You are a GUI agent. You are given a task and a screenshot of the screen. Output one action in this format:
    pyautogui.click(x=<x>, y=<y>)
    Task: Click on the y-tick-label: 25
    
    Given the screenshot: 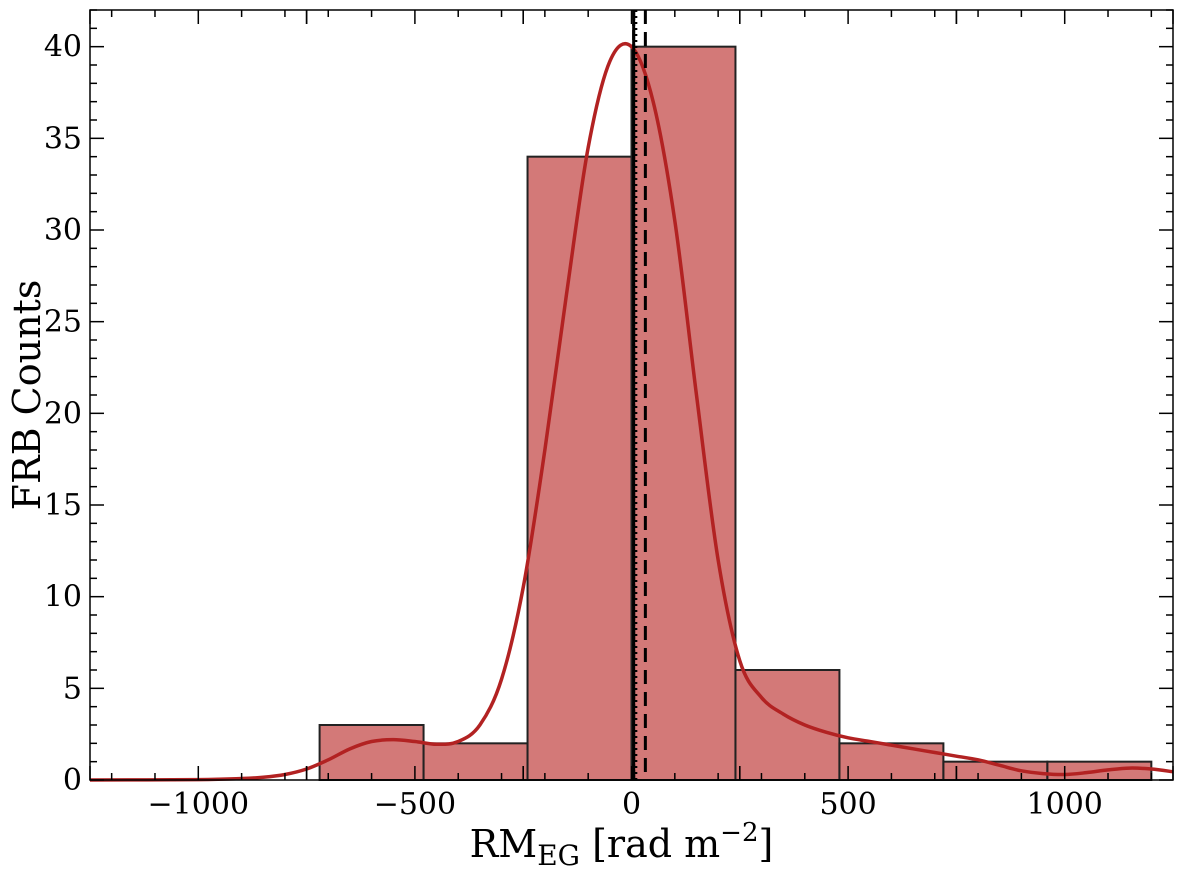 What is the action you would take?
    pyautogui.click(x=63, y=322)
    